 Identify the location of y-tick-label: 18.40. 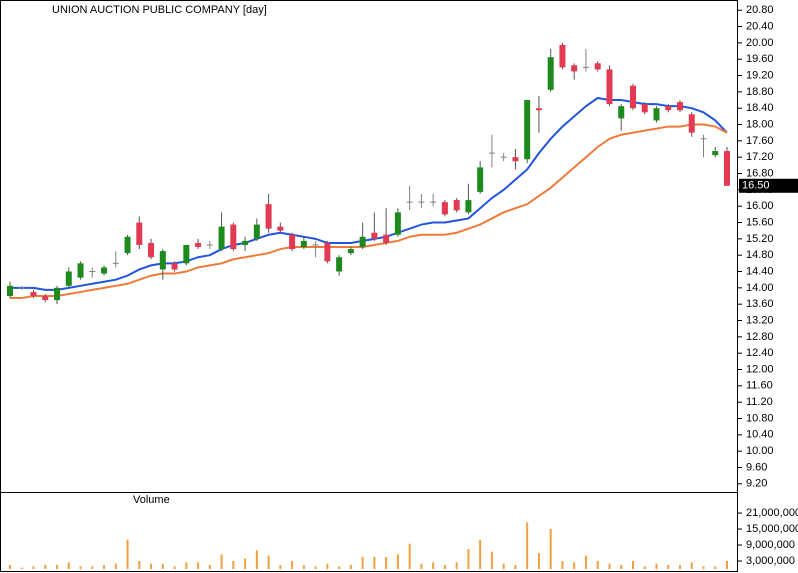
(760, 108).